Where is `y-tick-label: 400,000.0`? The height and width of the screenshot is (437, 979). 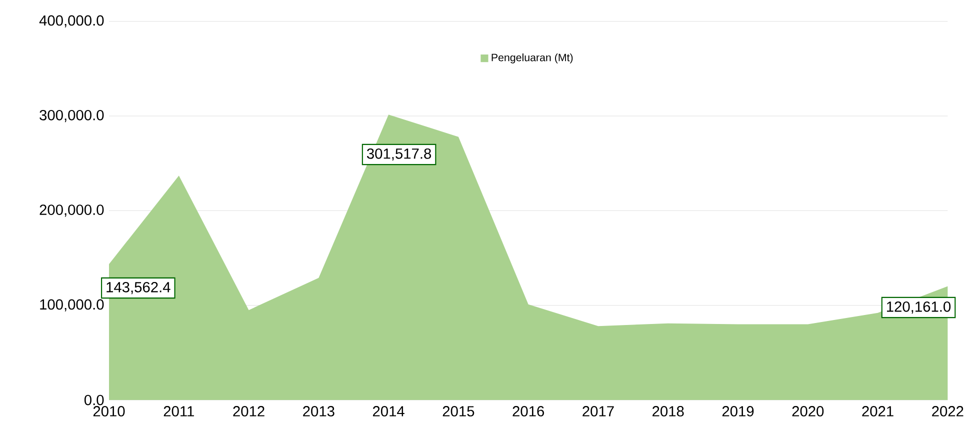
y-tick-label: 400,000.0 is located at coordinates (71, 21).